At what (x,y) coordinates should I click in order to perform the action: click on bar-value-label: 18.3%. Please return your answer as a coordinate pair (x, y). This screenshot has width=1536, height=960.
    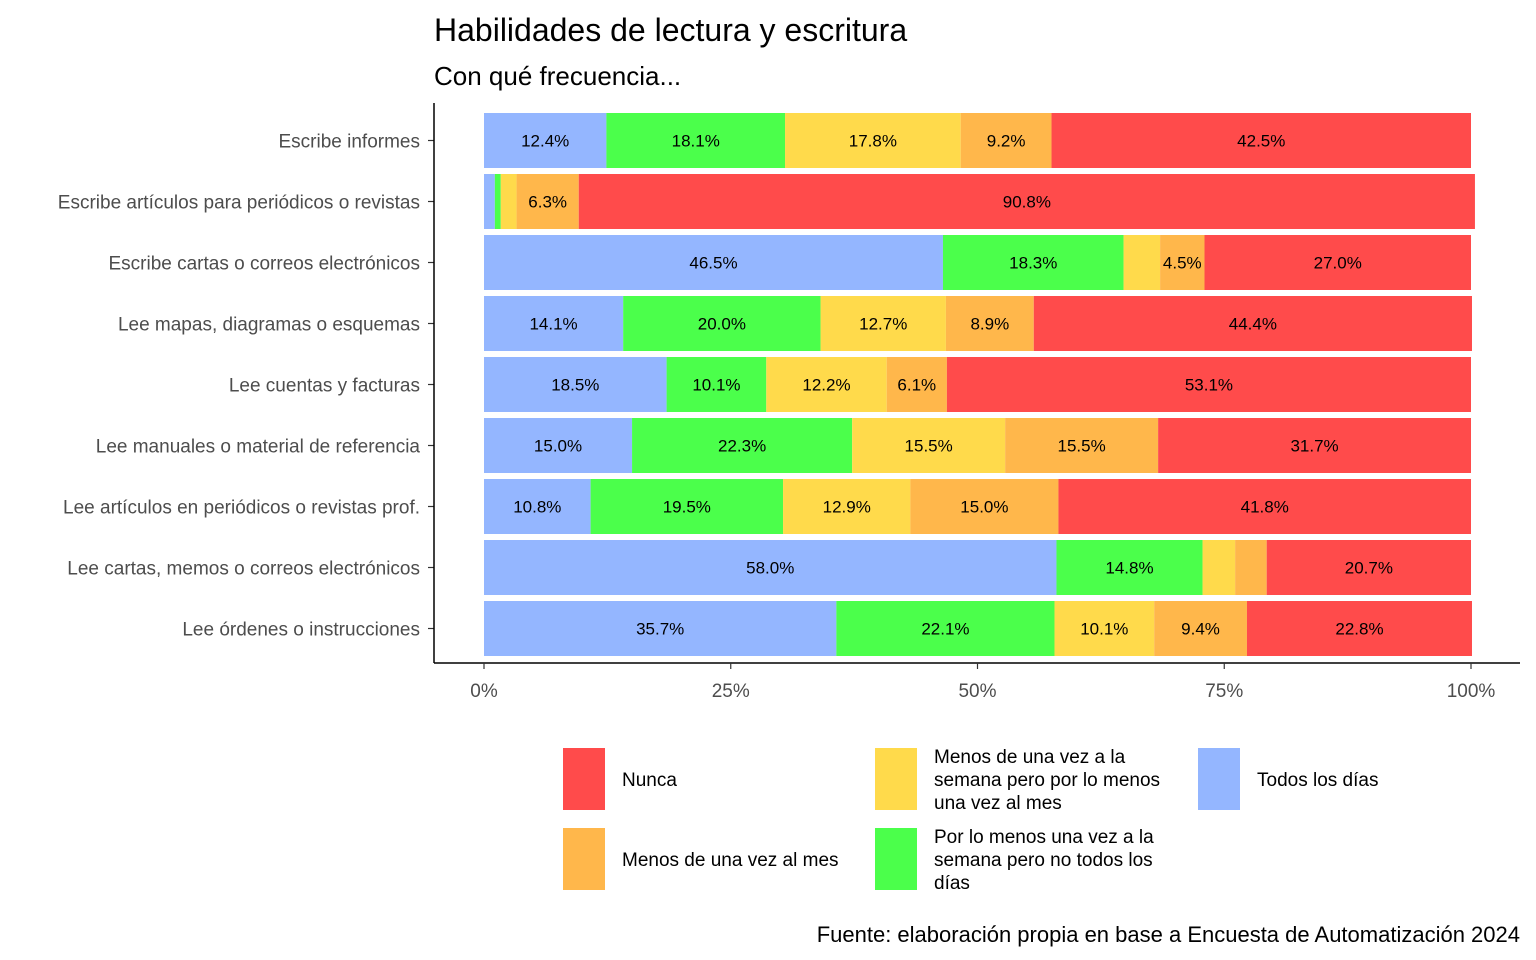
    Looking at the image, I should click on (1033, 263).